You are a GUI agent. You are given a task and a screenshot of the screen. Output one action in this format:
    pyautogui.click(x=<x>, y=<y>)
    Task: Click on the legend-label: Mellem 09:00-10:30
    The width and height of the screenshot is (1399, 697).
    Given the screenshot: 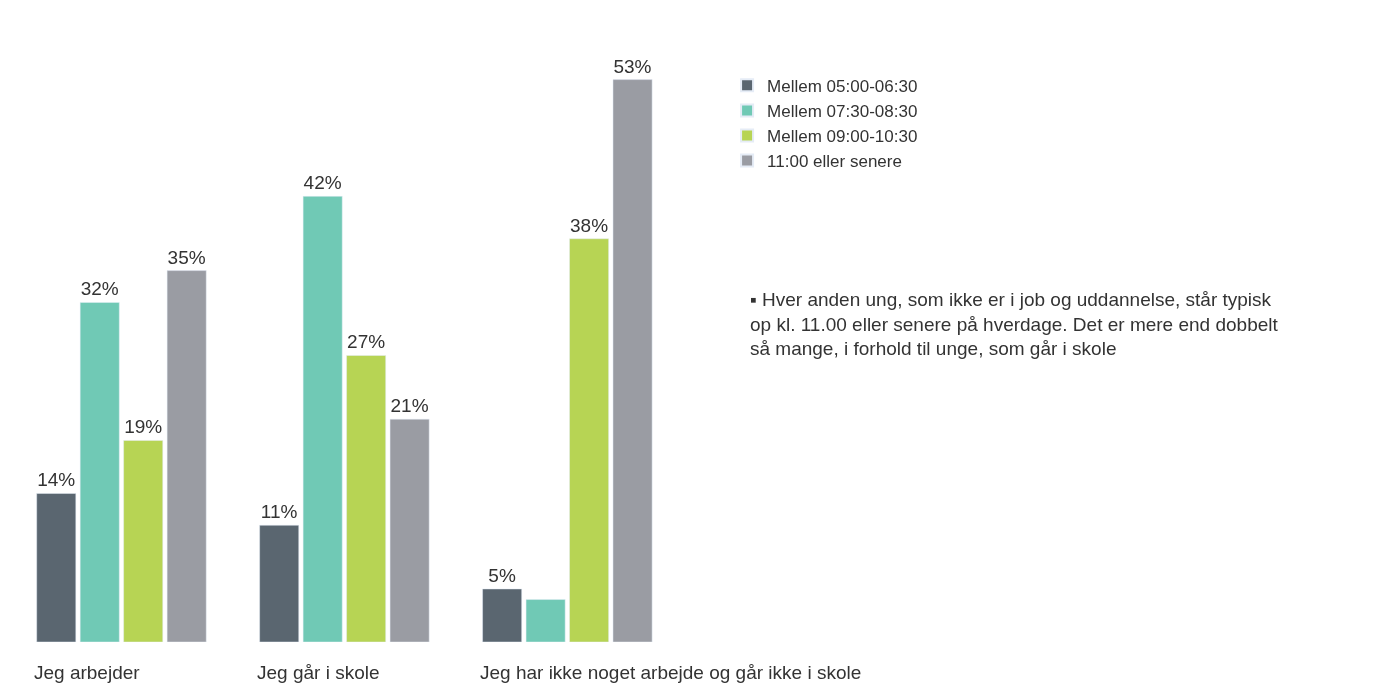 What is the action you would take?
    pyautogui.click(x=842, y=137)
    